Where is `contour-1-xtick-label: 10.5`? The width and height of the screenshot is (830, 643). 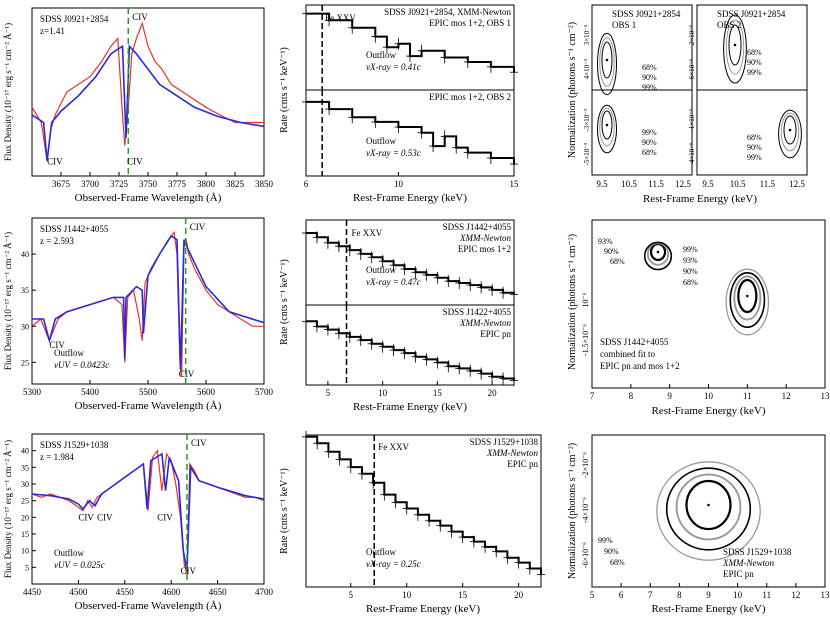 contour-1-xtick-label: 10.5 is located at coordinates (738, 184).